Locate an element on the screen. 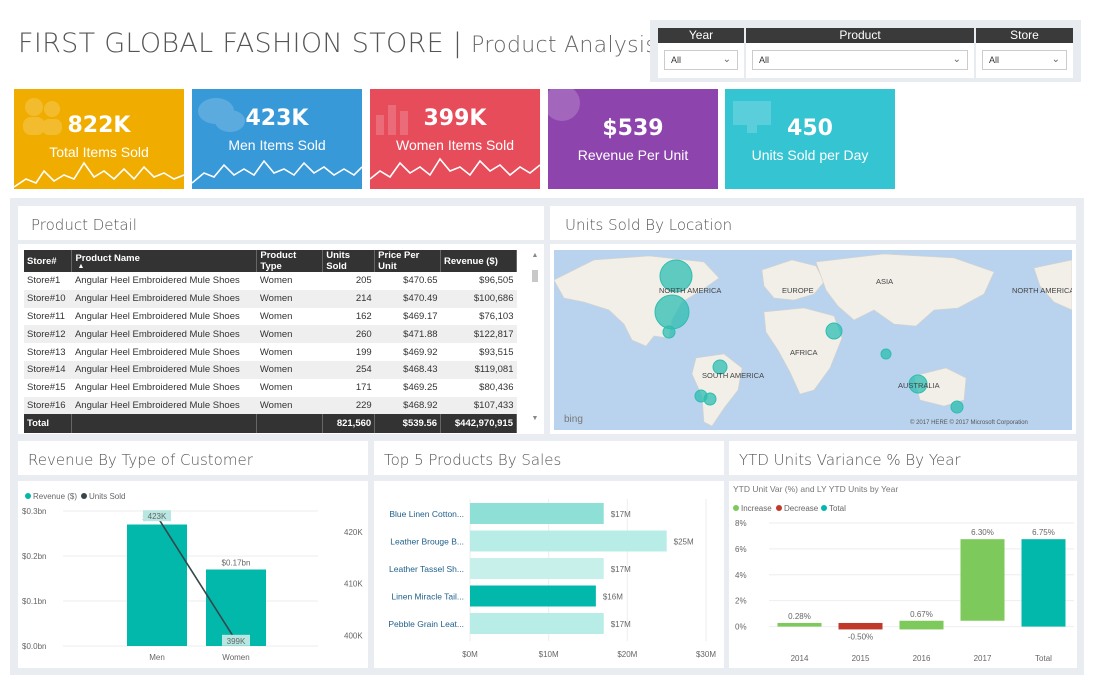 The width and height of the screenshot is (1096, 683). kpi-revenue-per-unit: $539 Revenue Per Unit is located at coordinates (633, 139).